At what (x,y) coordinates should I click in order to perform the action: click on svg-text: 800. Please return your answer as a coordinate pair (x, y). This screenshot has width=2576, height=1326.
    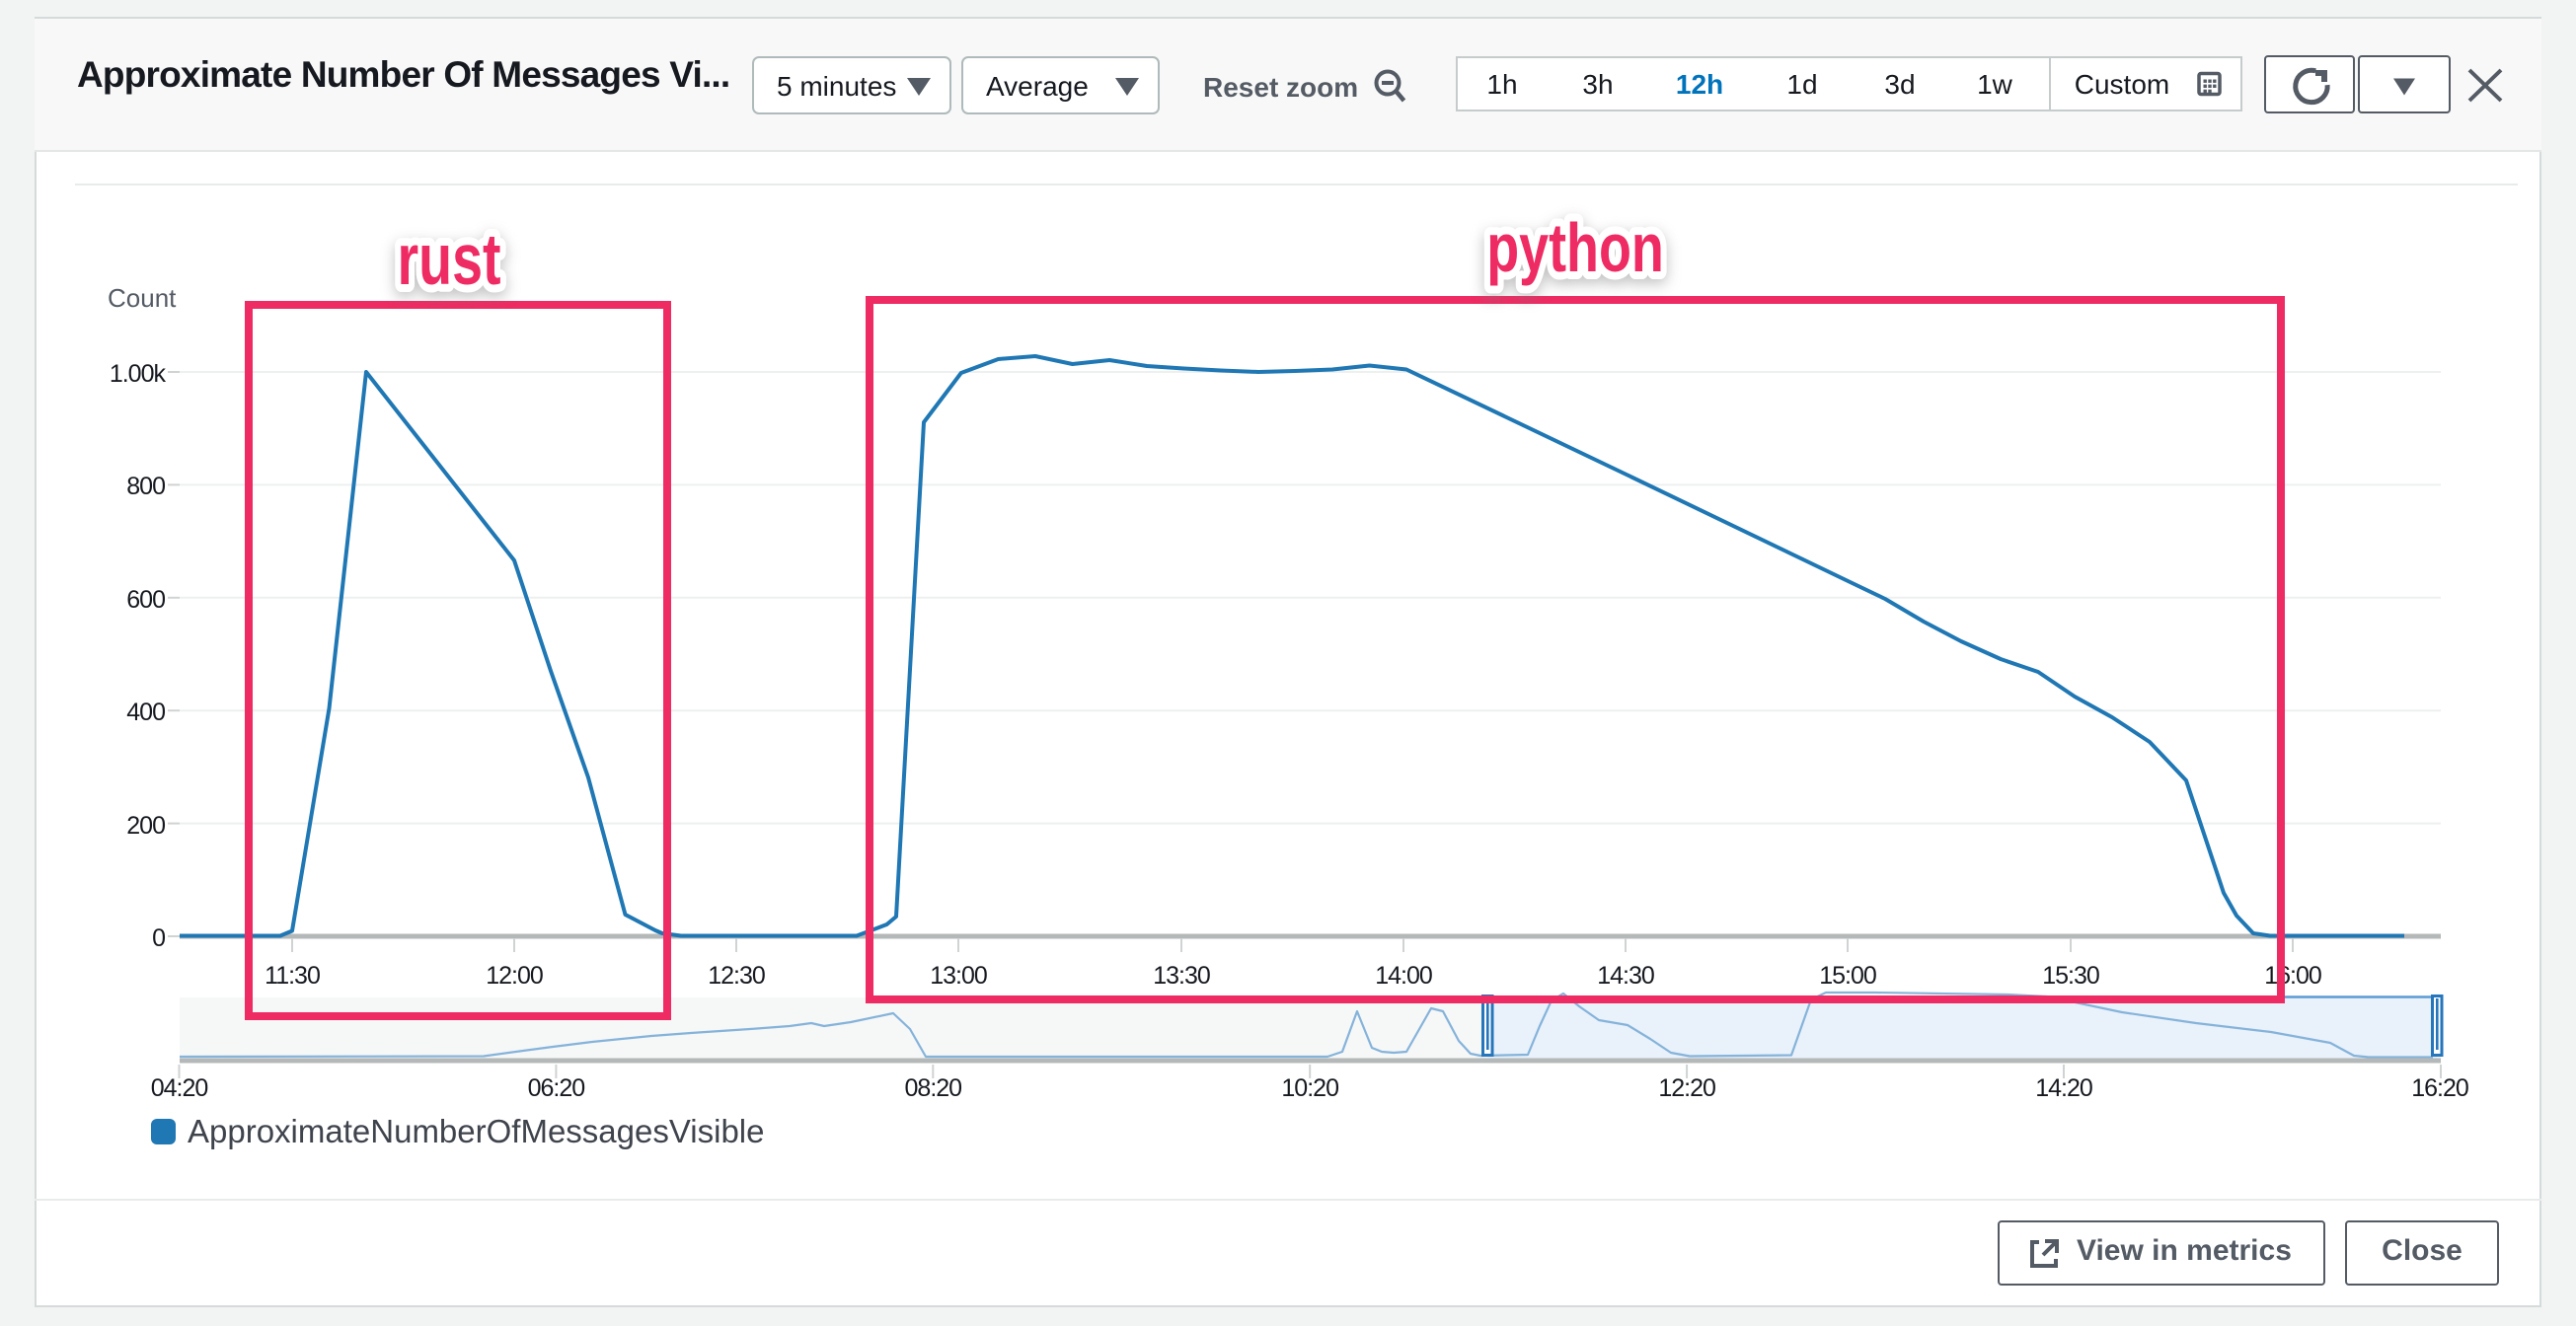
    Looking at the image, I should click on (145, 486).